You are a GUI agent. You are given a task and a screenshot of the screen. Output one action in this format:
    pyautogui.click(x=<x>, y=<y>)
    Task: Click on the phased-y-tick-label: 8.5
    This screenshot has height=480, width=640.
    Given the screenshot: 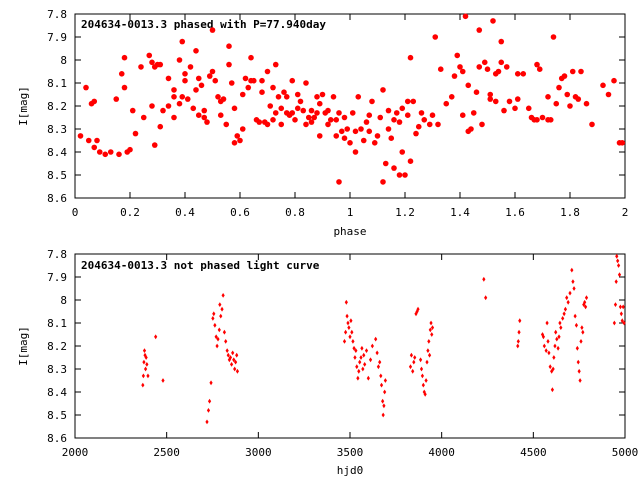 What is the action you would take?
    pyautogui.click(x=57, y=175)
    